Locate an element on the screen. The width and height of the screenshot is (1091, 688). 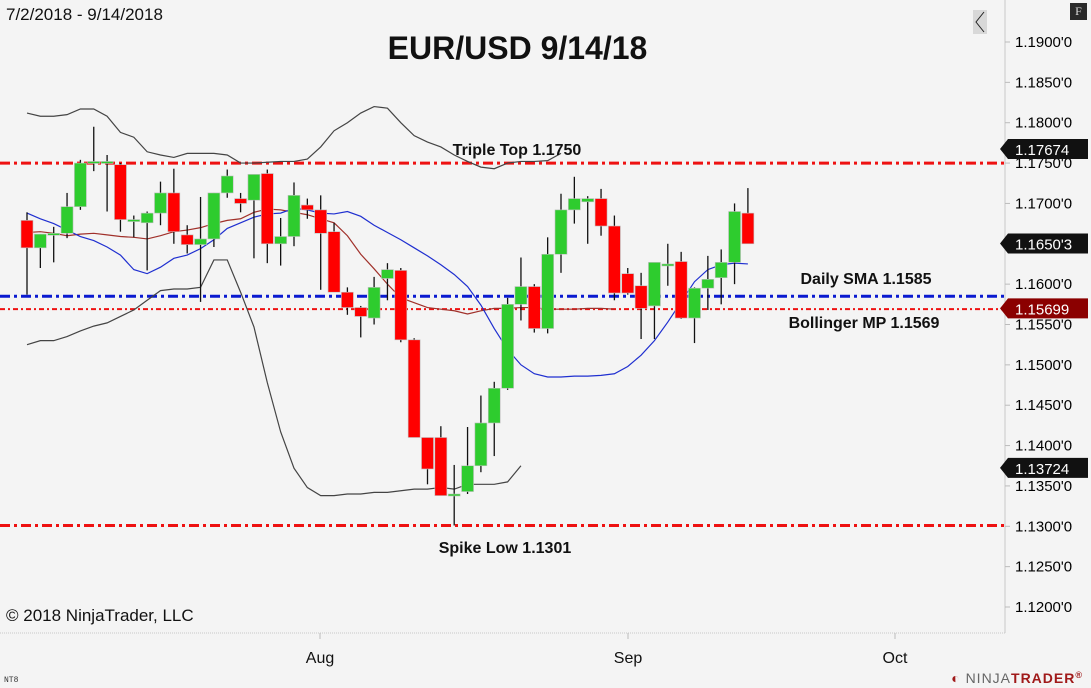
bollinger-mp-annotation: Bollinger MP 1.1569 is located at coordinates (864, 323).